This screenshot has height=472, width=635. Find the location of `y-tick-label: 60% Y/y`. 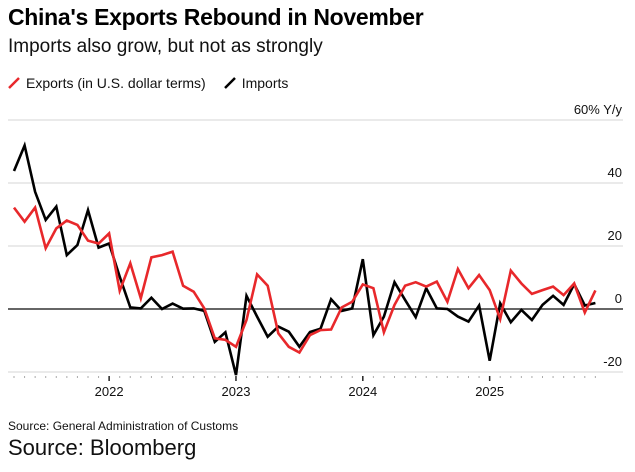

y-tick-label: 60% Y/y is located at coordinates (598, 109).